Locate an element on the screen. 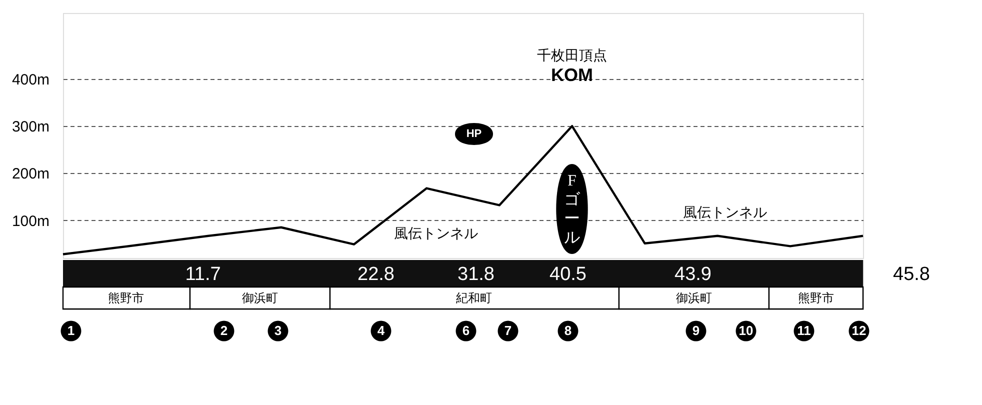 This screenshot has height=405, width=982. text: 6 is located at coordinates (466, 330).